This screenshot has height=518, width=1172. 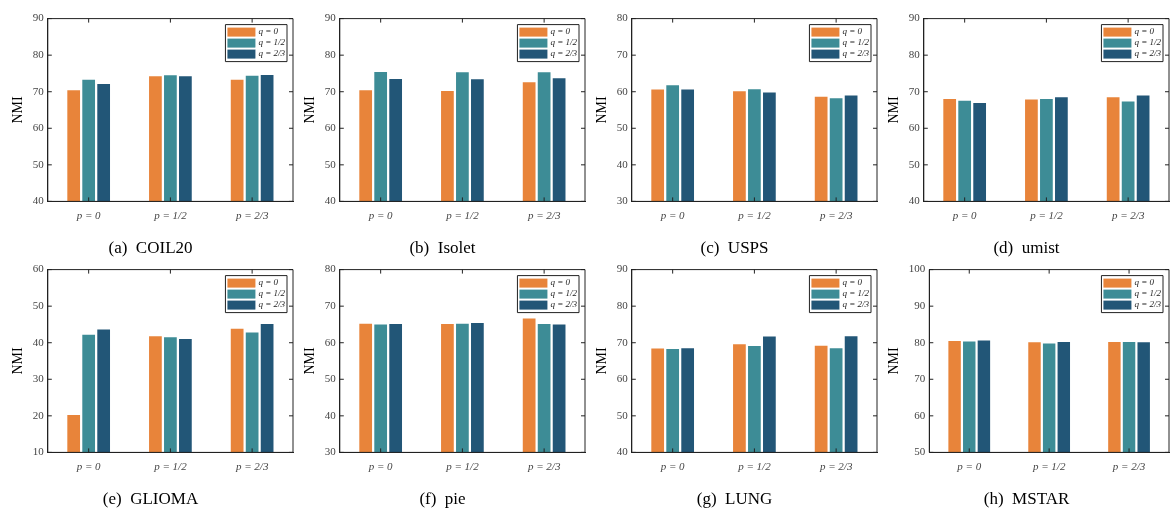 What do you see at coordinates (150, 499) in the screenshot?
I see `text: (e) GLIOMA` at bounding box center [150, 499].